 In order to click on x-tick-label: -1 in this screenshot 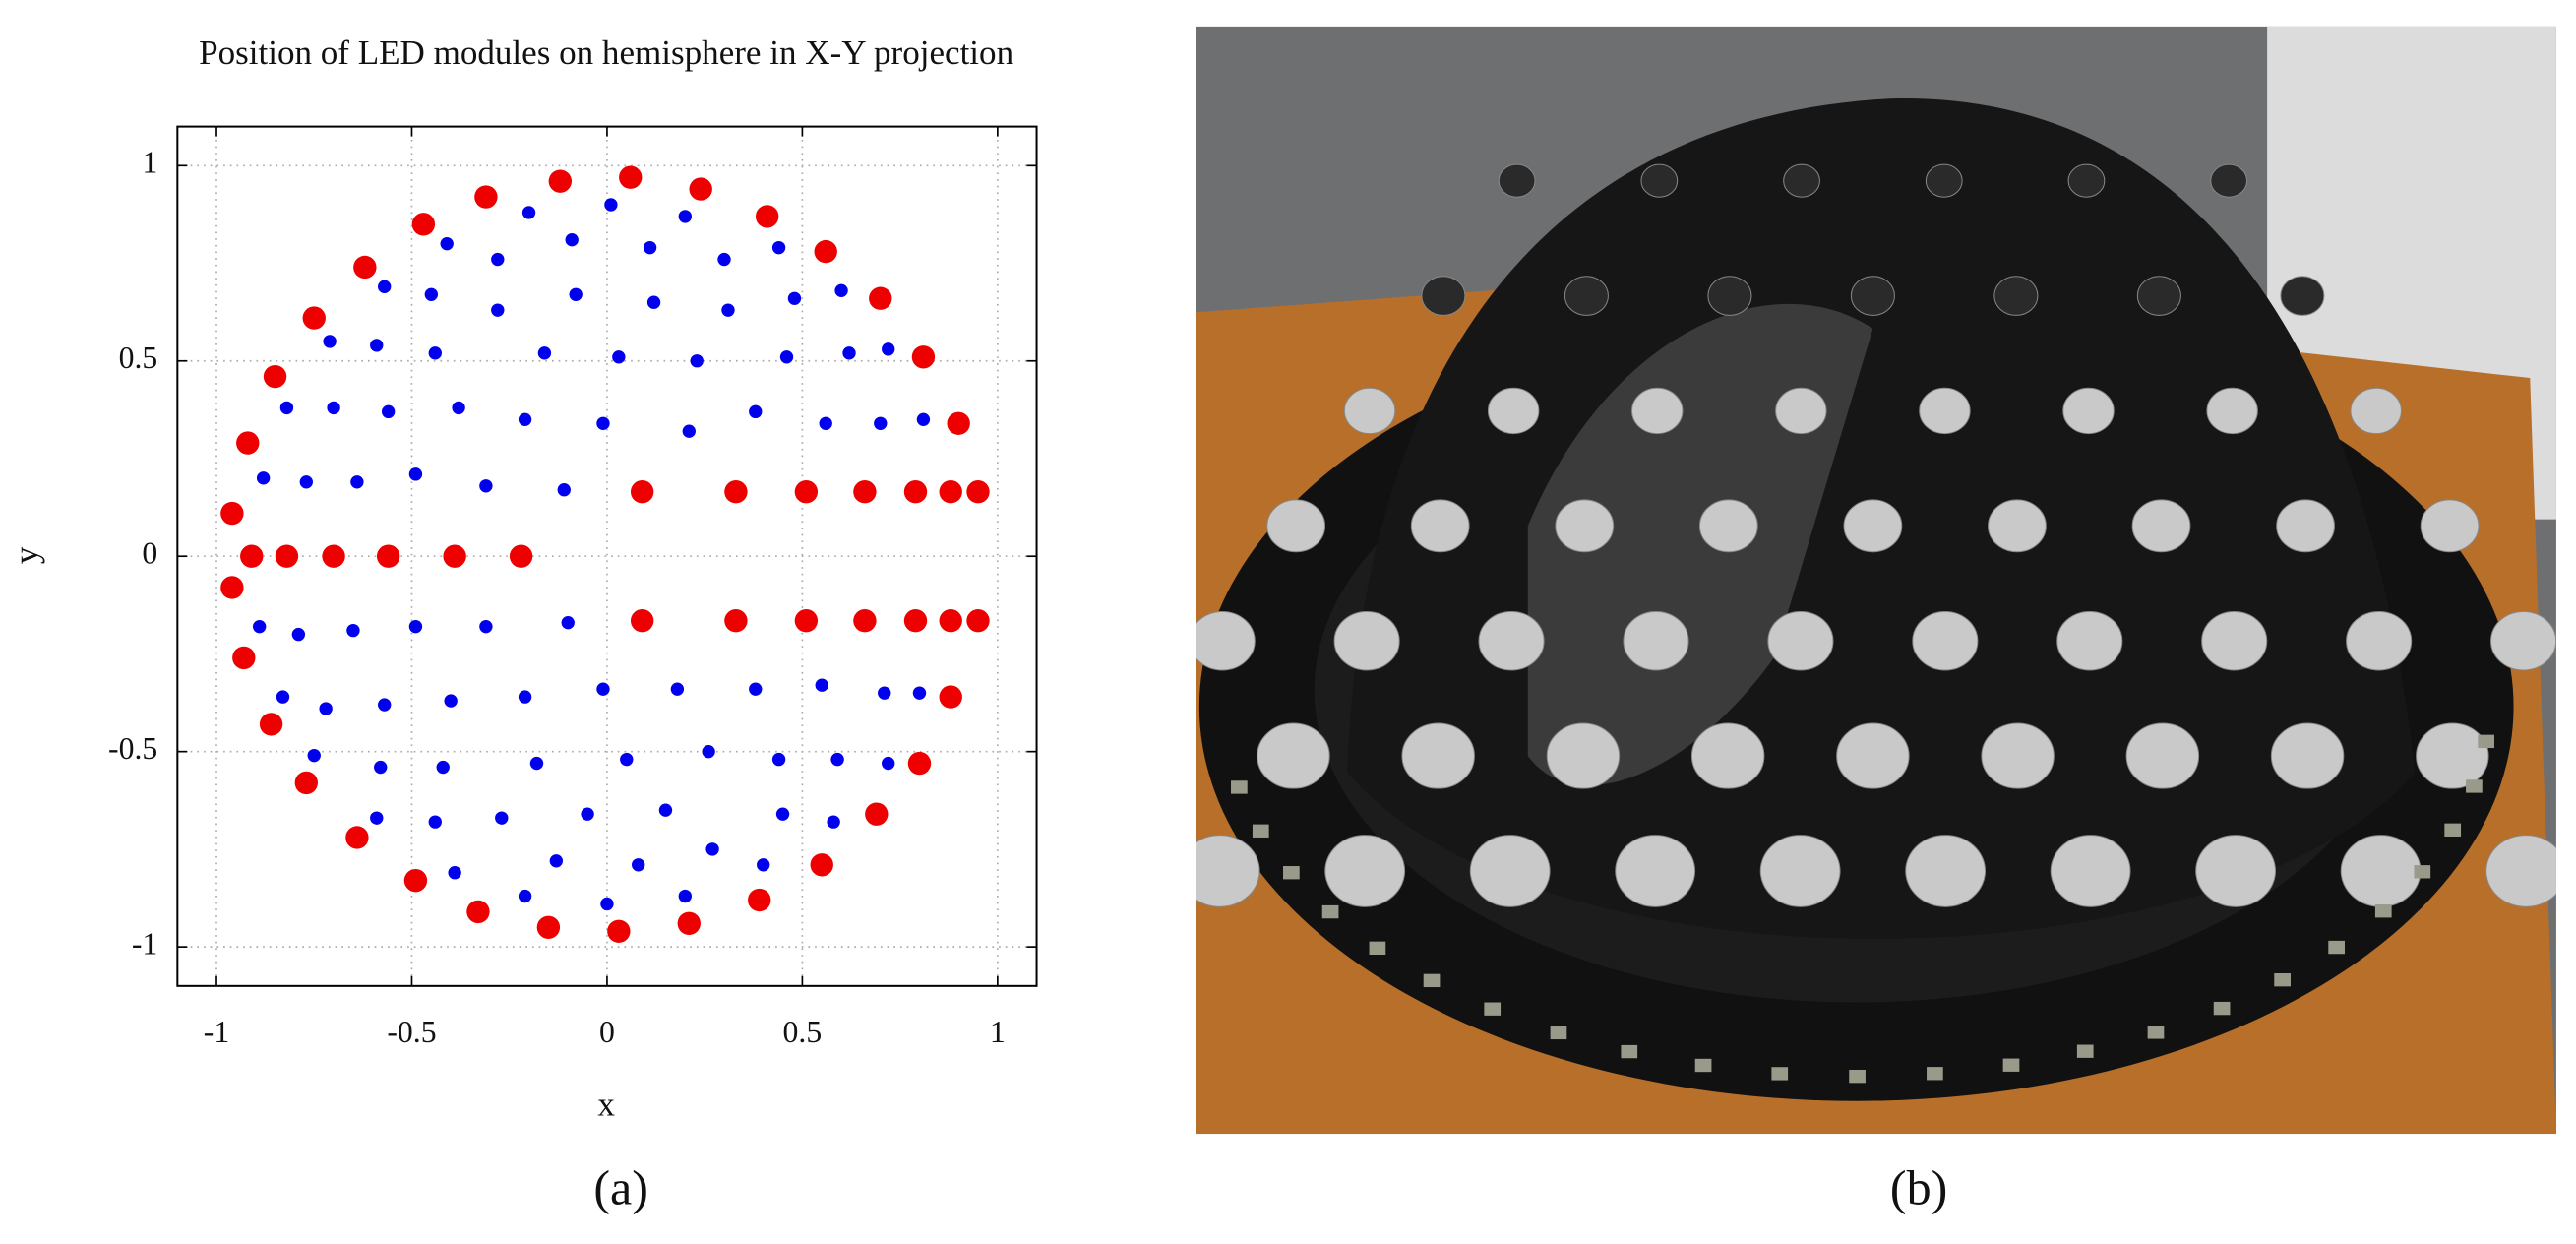, I will do `click(216, 1032)`.